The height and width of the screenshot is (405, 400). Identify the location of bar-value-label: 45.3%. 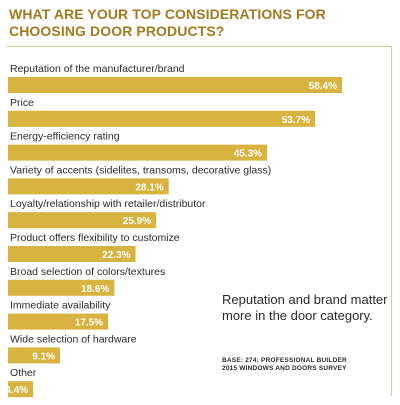
(248, 154).